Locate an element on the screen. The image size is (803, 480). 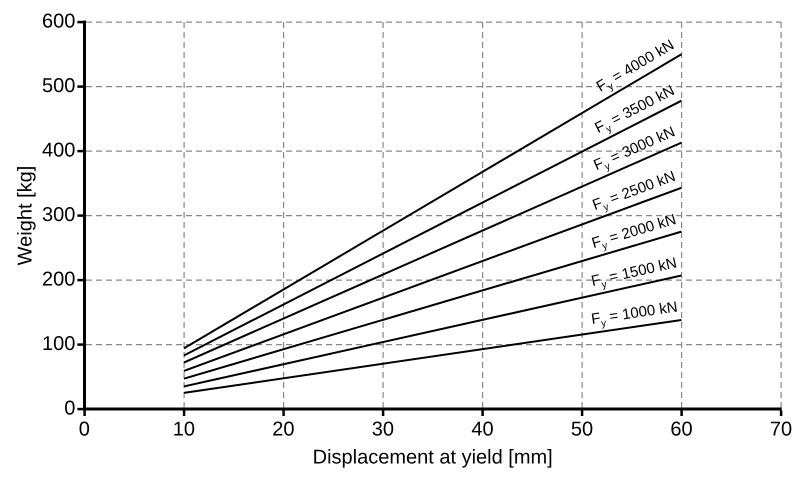
x-tick-label: 30 is located at coordinates (383, 429).